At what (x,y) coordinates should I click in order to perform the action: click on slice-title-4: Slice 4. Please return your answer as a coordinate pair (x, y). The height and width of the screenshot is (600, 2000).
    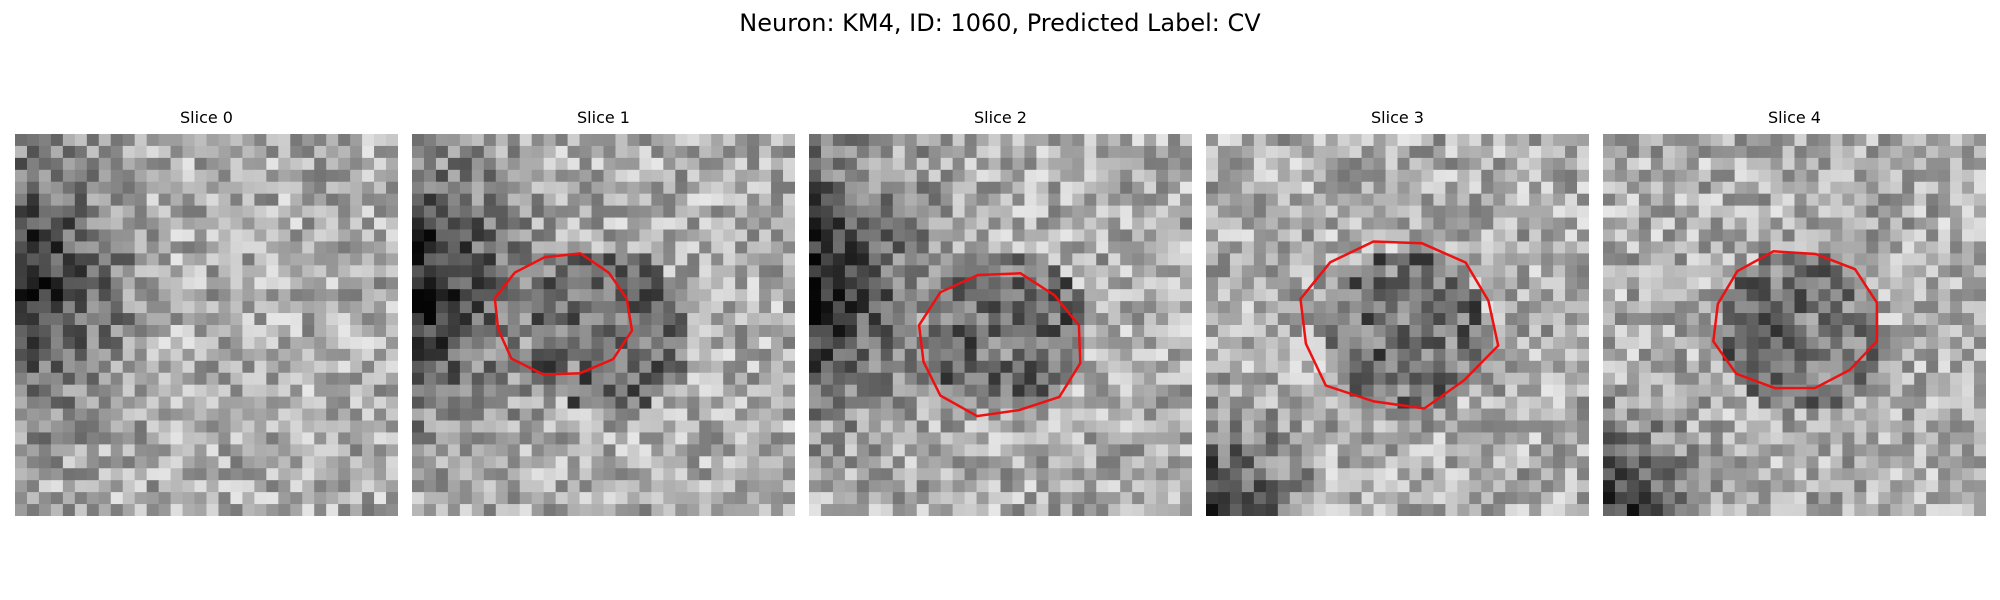
    Looking at the image, I should click on (1794, 117).